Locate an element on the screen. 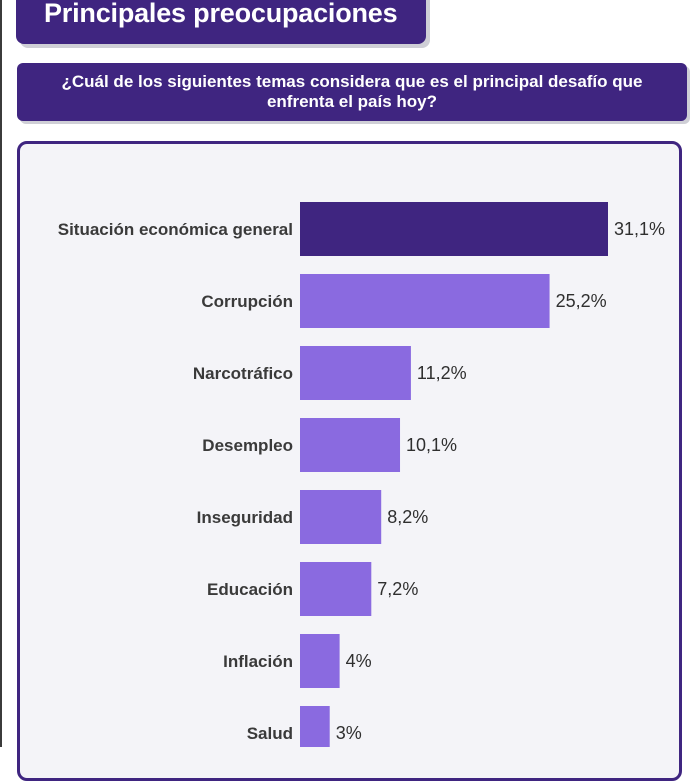 The height and width of the screenshot is (781, 700). category-label-7: Salud is located at coordinates (270, 733).